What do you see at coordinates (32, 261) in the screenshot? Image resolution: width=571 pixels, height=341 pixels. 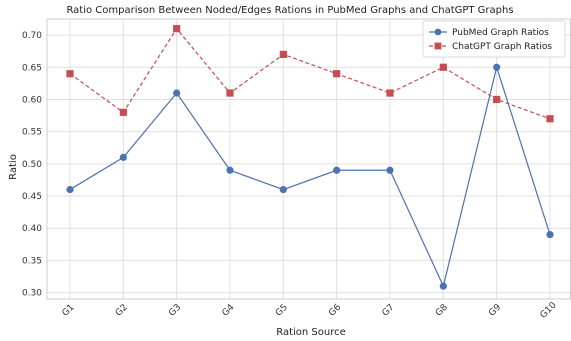 I see `y-tick-label: 0.35` at bounding box center [32, 261].